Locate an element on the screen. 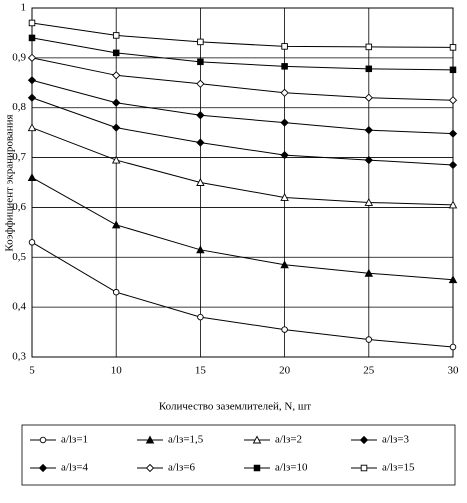 This screenshot has height=503, width=467. legend-label: a/lз=4 is located at coordinates (75, 468).